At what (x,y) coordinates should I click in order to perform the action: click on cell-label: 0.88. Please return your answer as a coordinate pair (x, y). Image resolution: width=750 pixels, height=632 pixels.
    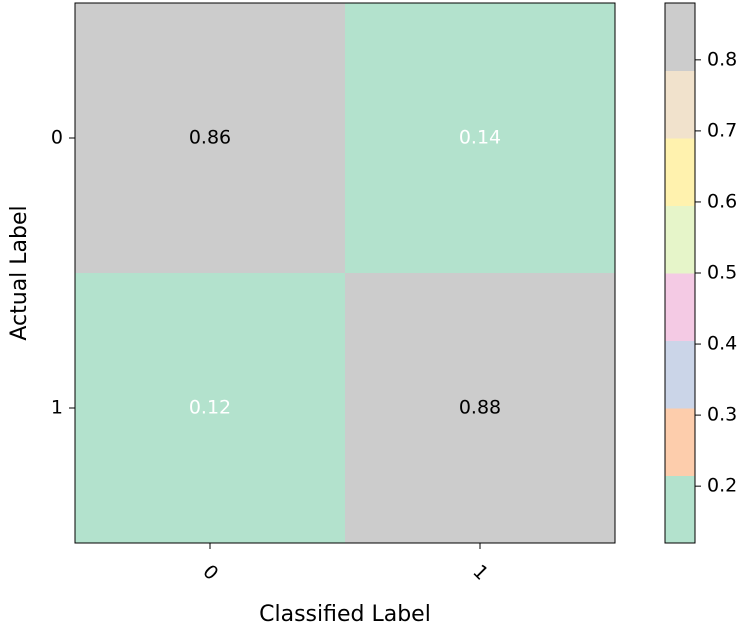
    Looking at the image, I should click on (480, 408).